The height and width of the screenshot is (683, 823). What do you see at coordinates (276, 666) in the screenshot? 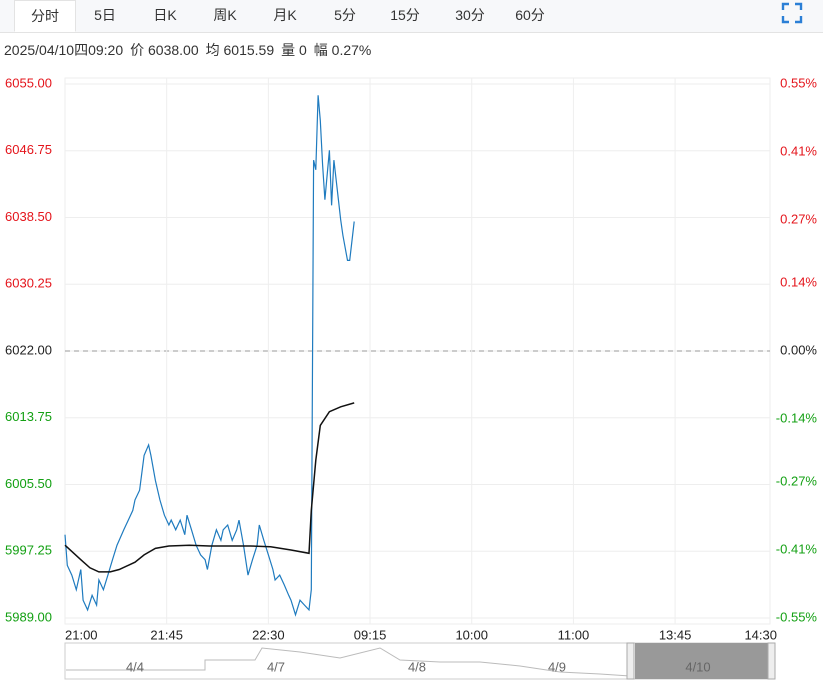
I see `navigator-label: 4/7` at bounding box center [276, 666].